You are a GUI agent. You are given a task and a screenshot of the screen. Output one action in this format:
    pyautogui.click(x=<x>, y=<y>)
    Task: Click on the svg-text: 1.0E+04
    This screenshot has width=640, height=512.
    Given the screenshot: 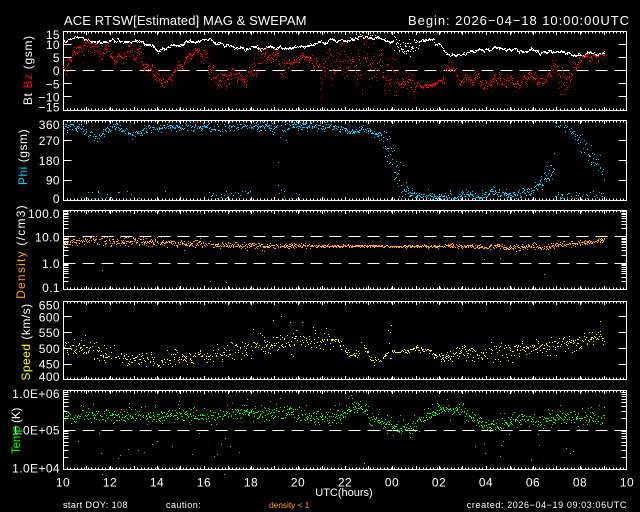 What is the action you would take?
    pyautogui.click(x=36, y=469)
    